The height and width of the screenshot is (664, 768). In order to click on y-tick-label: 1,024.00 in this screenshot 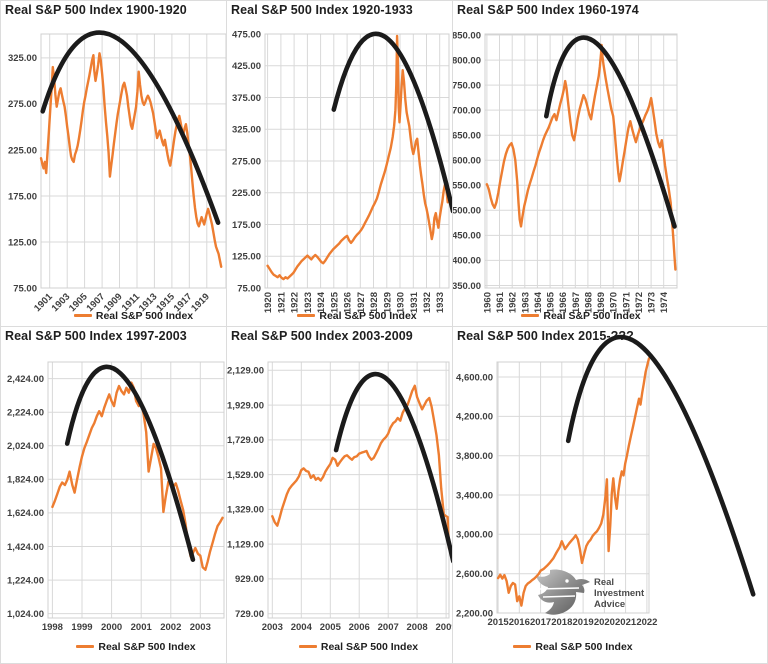, I will do `click(25, 614)`.